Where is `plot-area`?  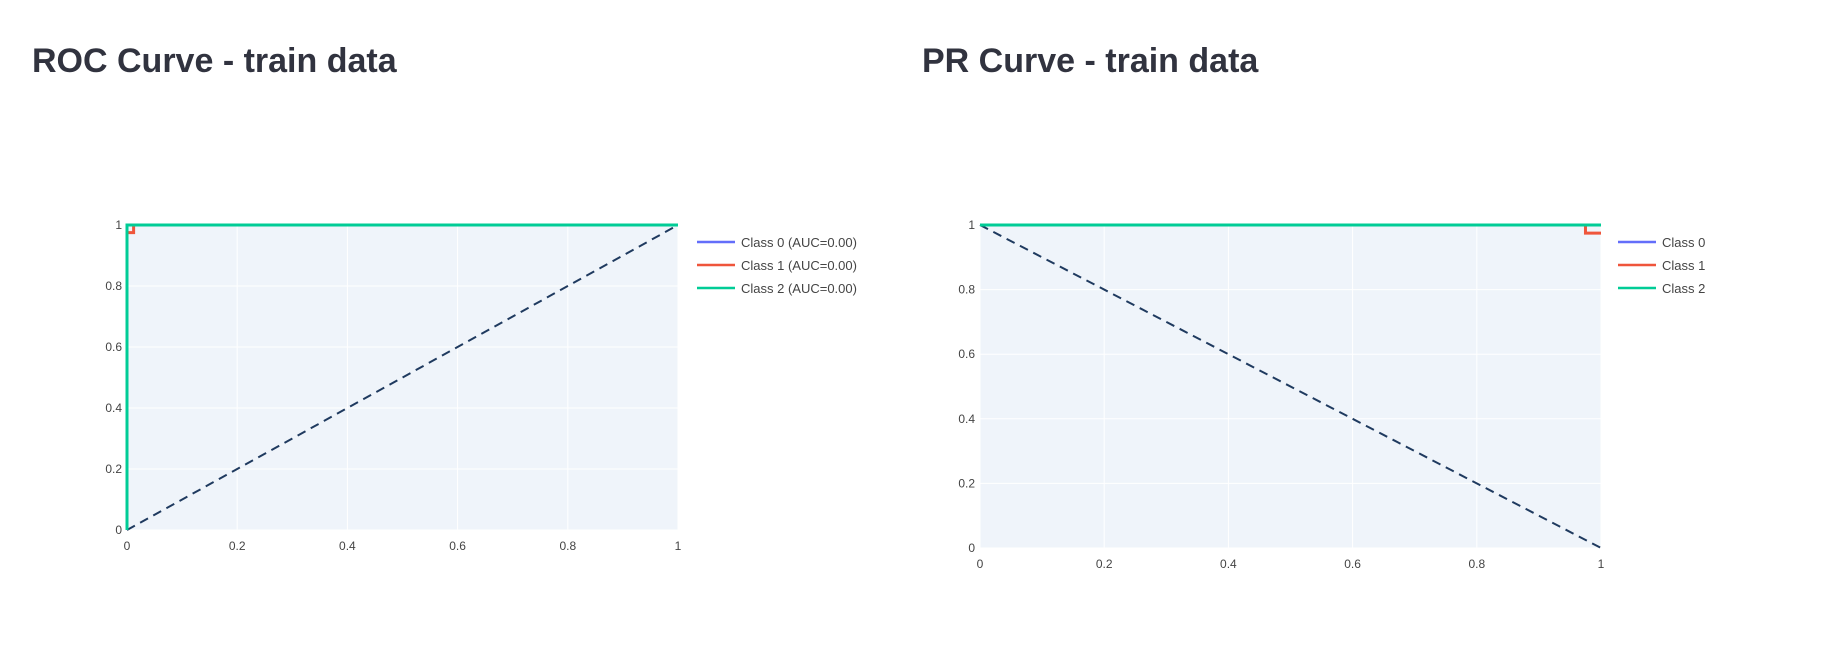 plot-area is located at coordinates (402, 377).